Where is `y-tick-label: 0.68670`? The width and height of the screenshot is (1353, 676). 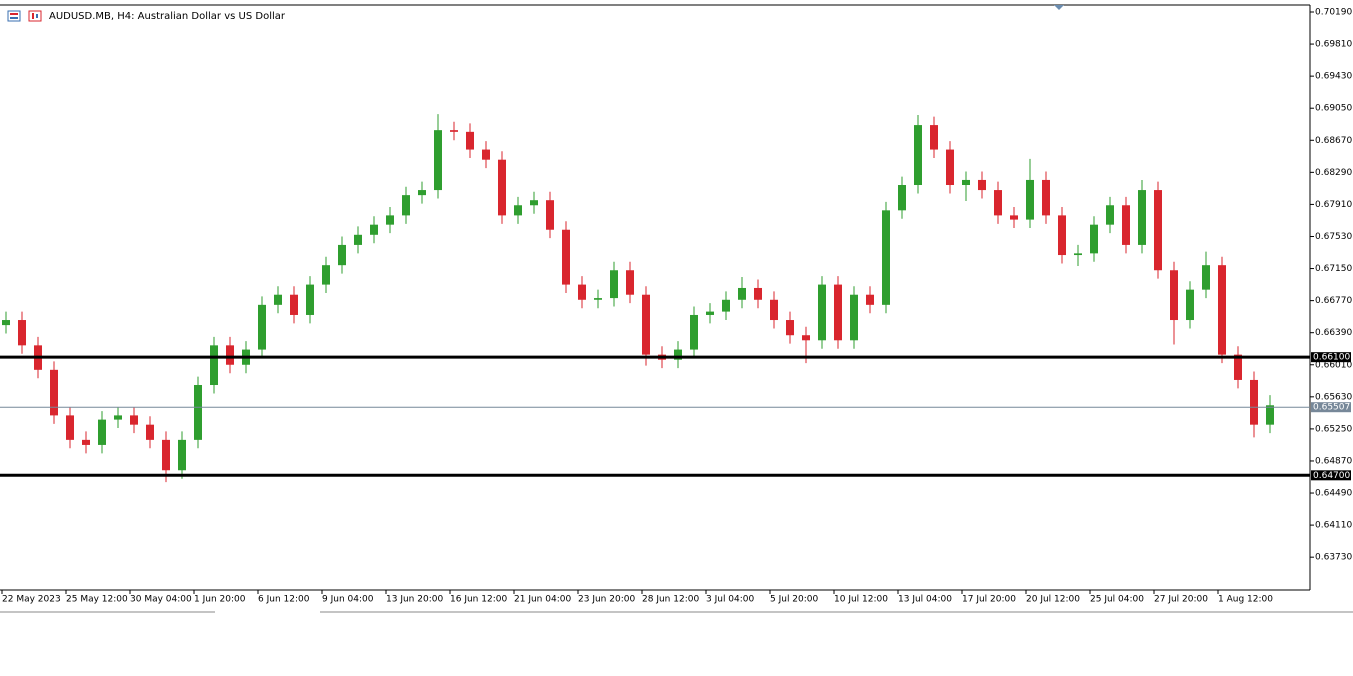
y-tick-label: 0.68670 is located at coordinates (1333, 141).